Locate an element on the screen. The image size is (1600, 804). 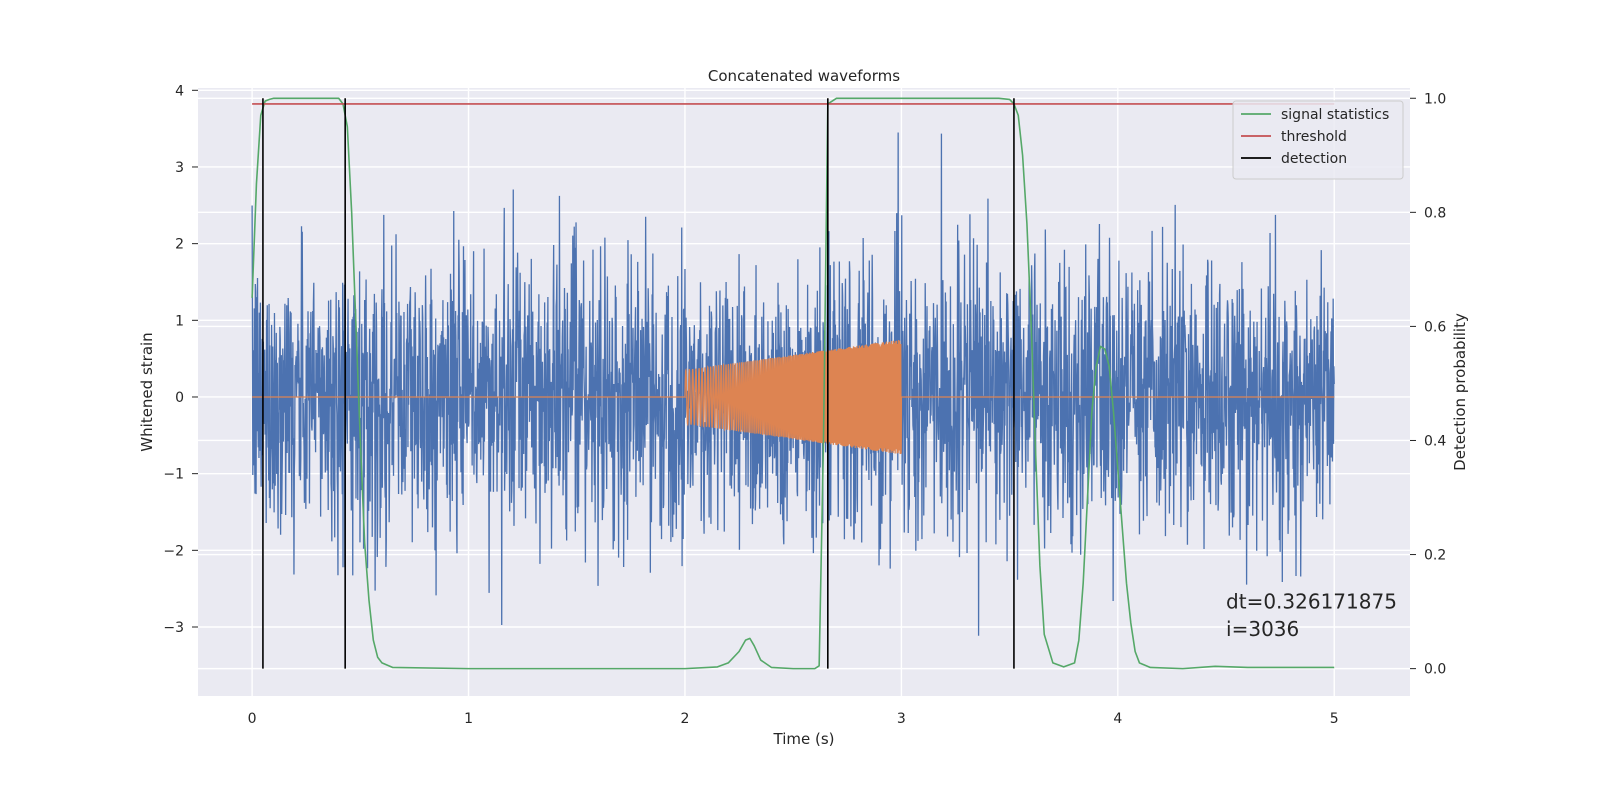
legend-label: signal statistics is located at coordinates (1335, 115).